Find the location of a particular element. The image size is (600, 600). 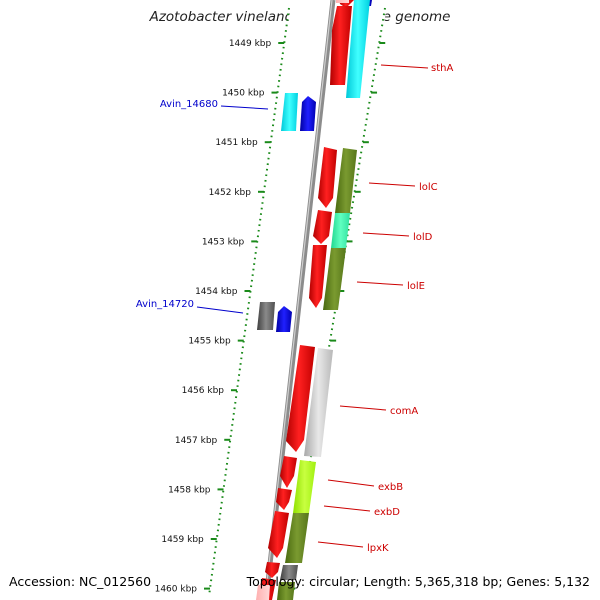

gene-lolD-partner is located at coordinates (340, 230).